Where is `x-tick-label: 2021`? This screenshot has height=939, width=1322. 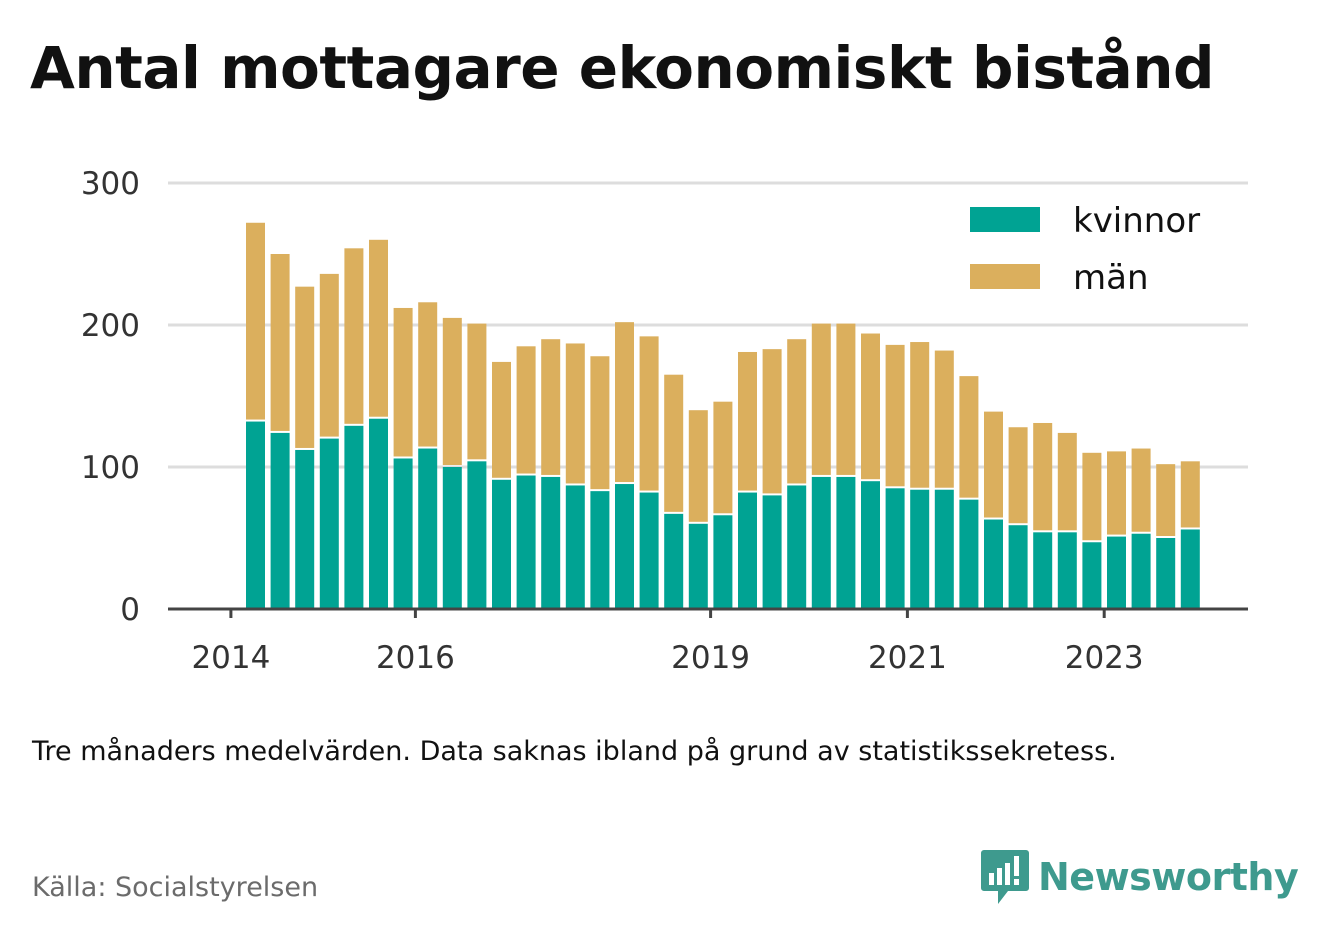 x-tick-label: 2021 is located at coordinates (907, 658).